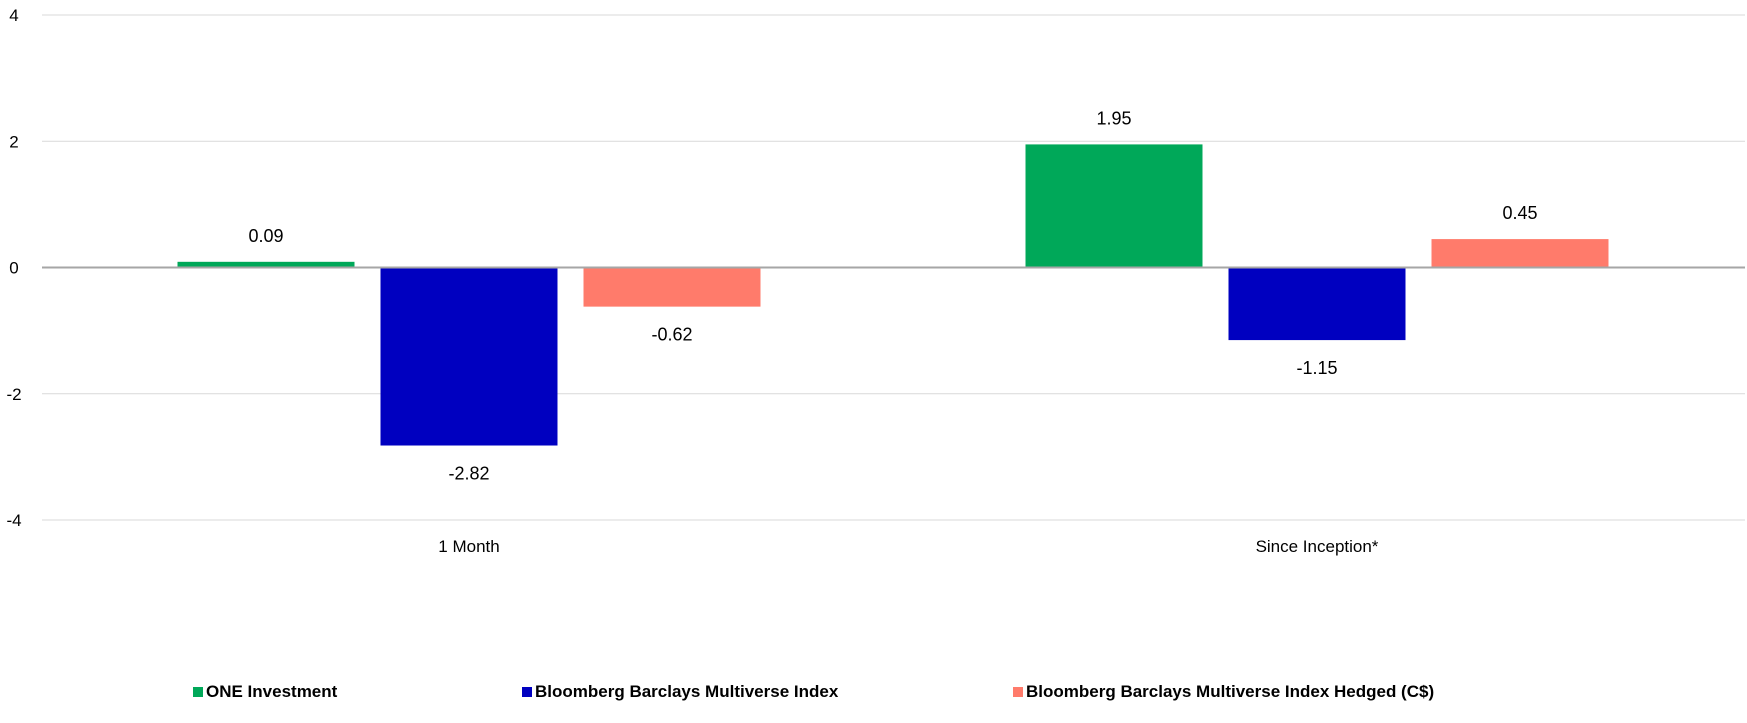 This screenshot has height=723, width=1747. Describe the element at coordinates (1317, 546) in the screenshot. I see `x-category-label: Since Inception*` at that location.